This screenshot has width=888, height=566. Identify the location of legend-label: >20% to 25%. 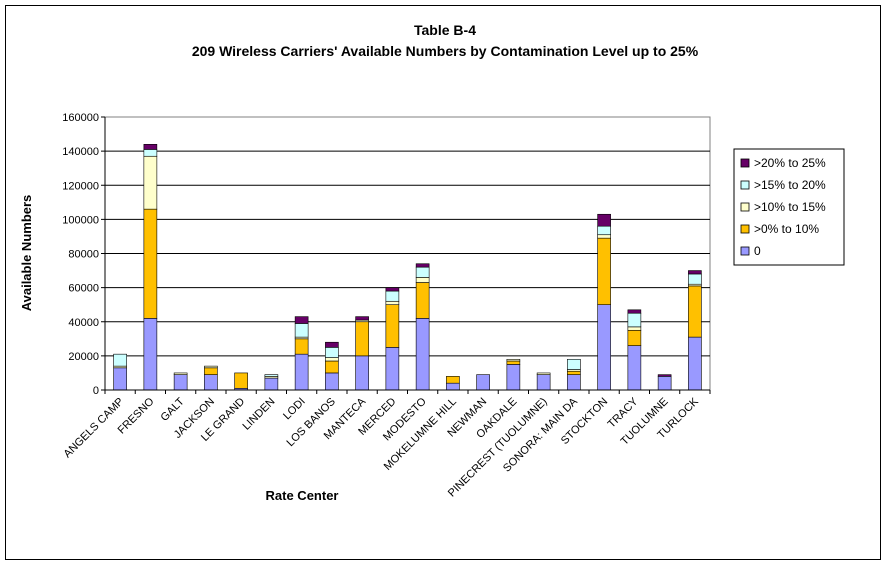
(790, 163).